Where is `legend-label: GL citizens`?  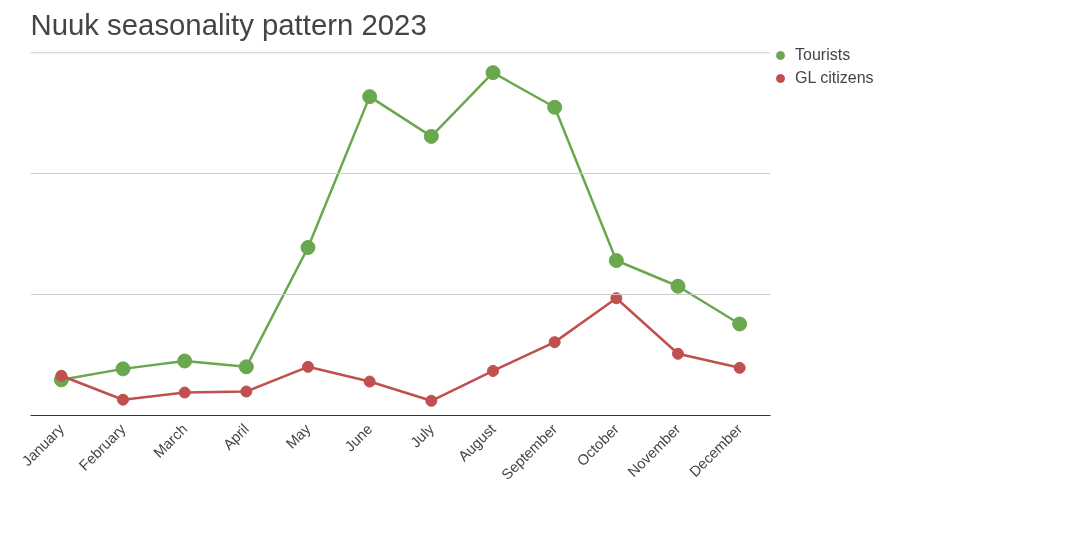 legend-label: GL citizens is located at coordinates (835, 78).